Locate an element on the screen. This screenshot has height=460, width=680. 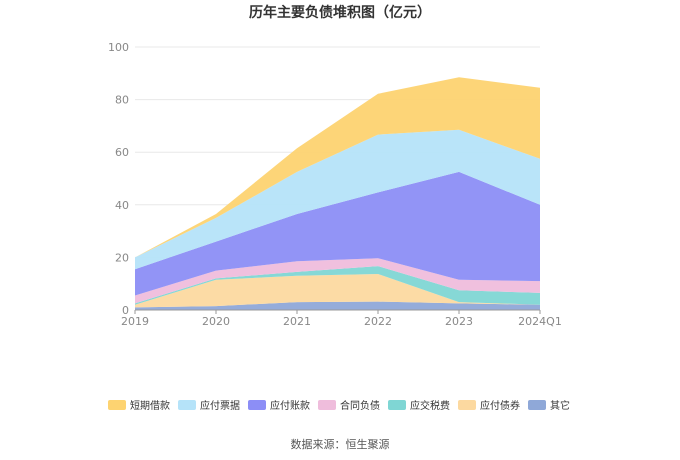
legend-item: 应交税费 is located at coordinates (419, 405).